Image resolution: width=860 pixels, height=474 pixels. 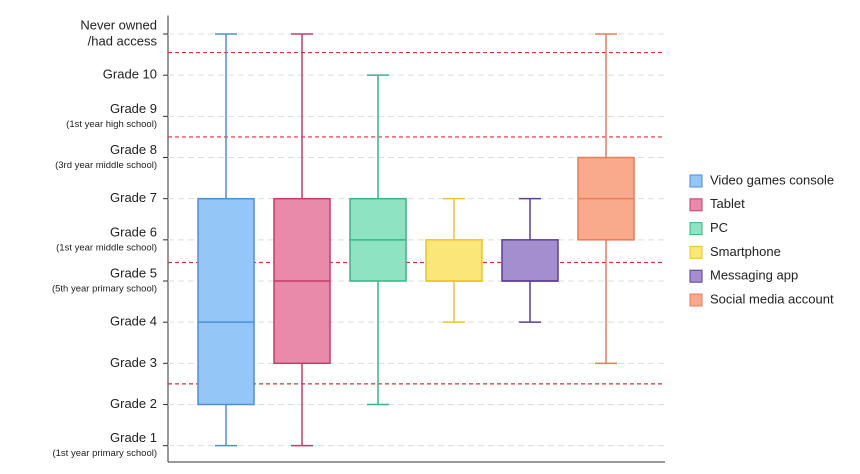 What do you see at coordinates (106, 247) in the screenshot?
I see `y-tick-sublabel: (1st year middle school)` at bounding box center [106, 247].